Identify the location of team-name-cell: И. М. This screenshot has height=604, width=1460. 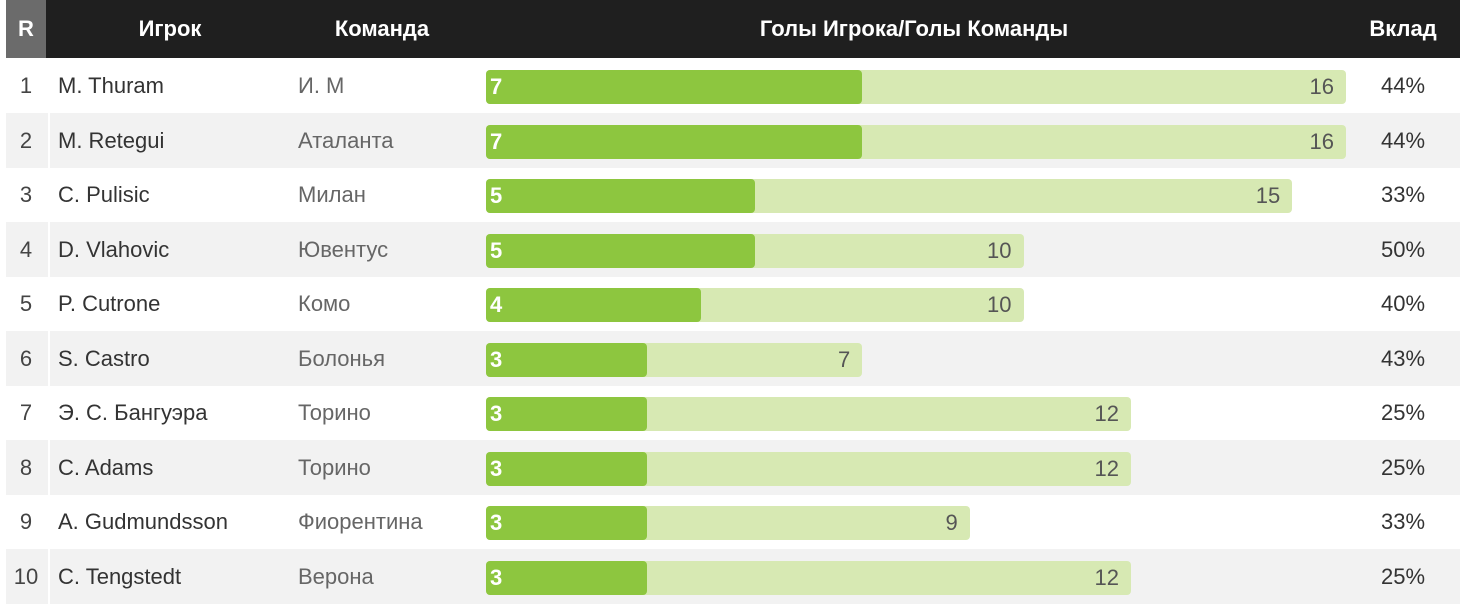
(321, 85).